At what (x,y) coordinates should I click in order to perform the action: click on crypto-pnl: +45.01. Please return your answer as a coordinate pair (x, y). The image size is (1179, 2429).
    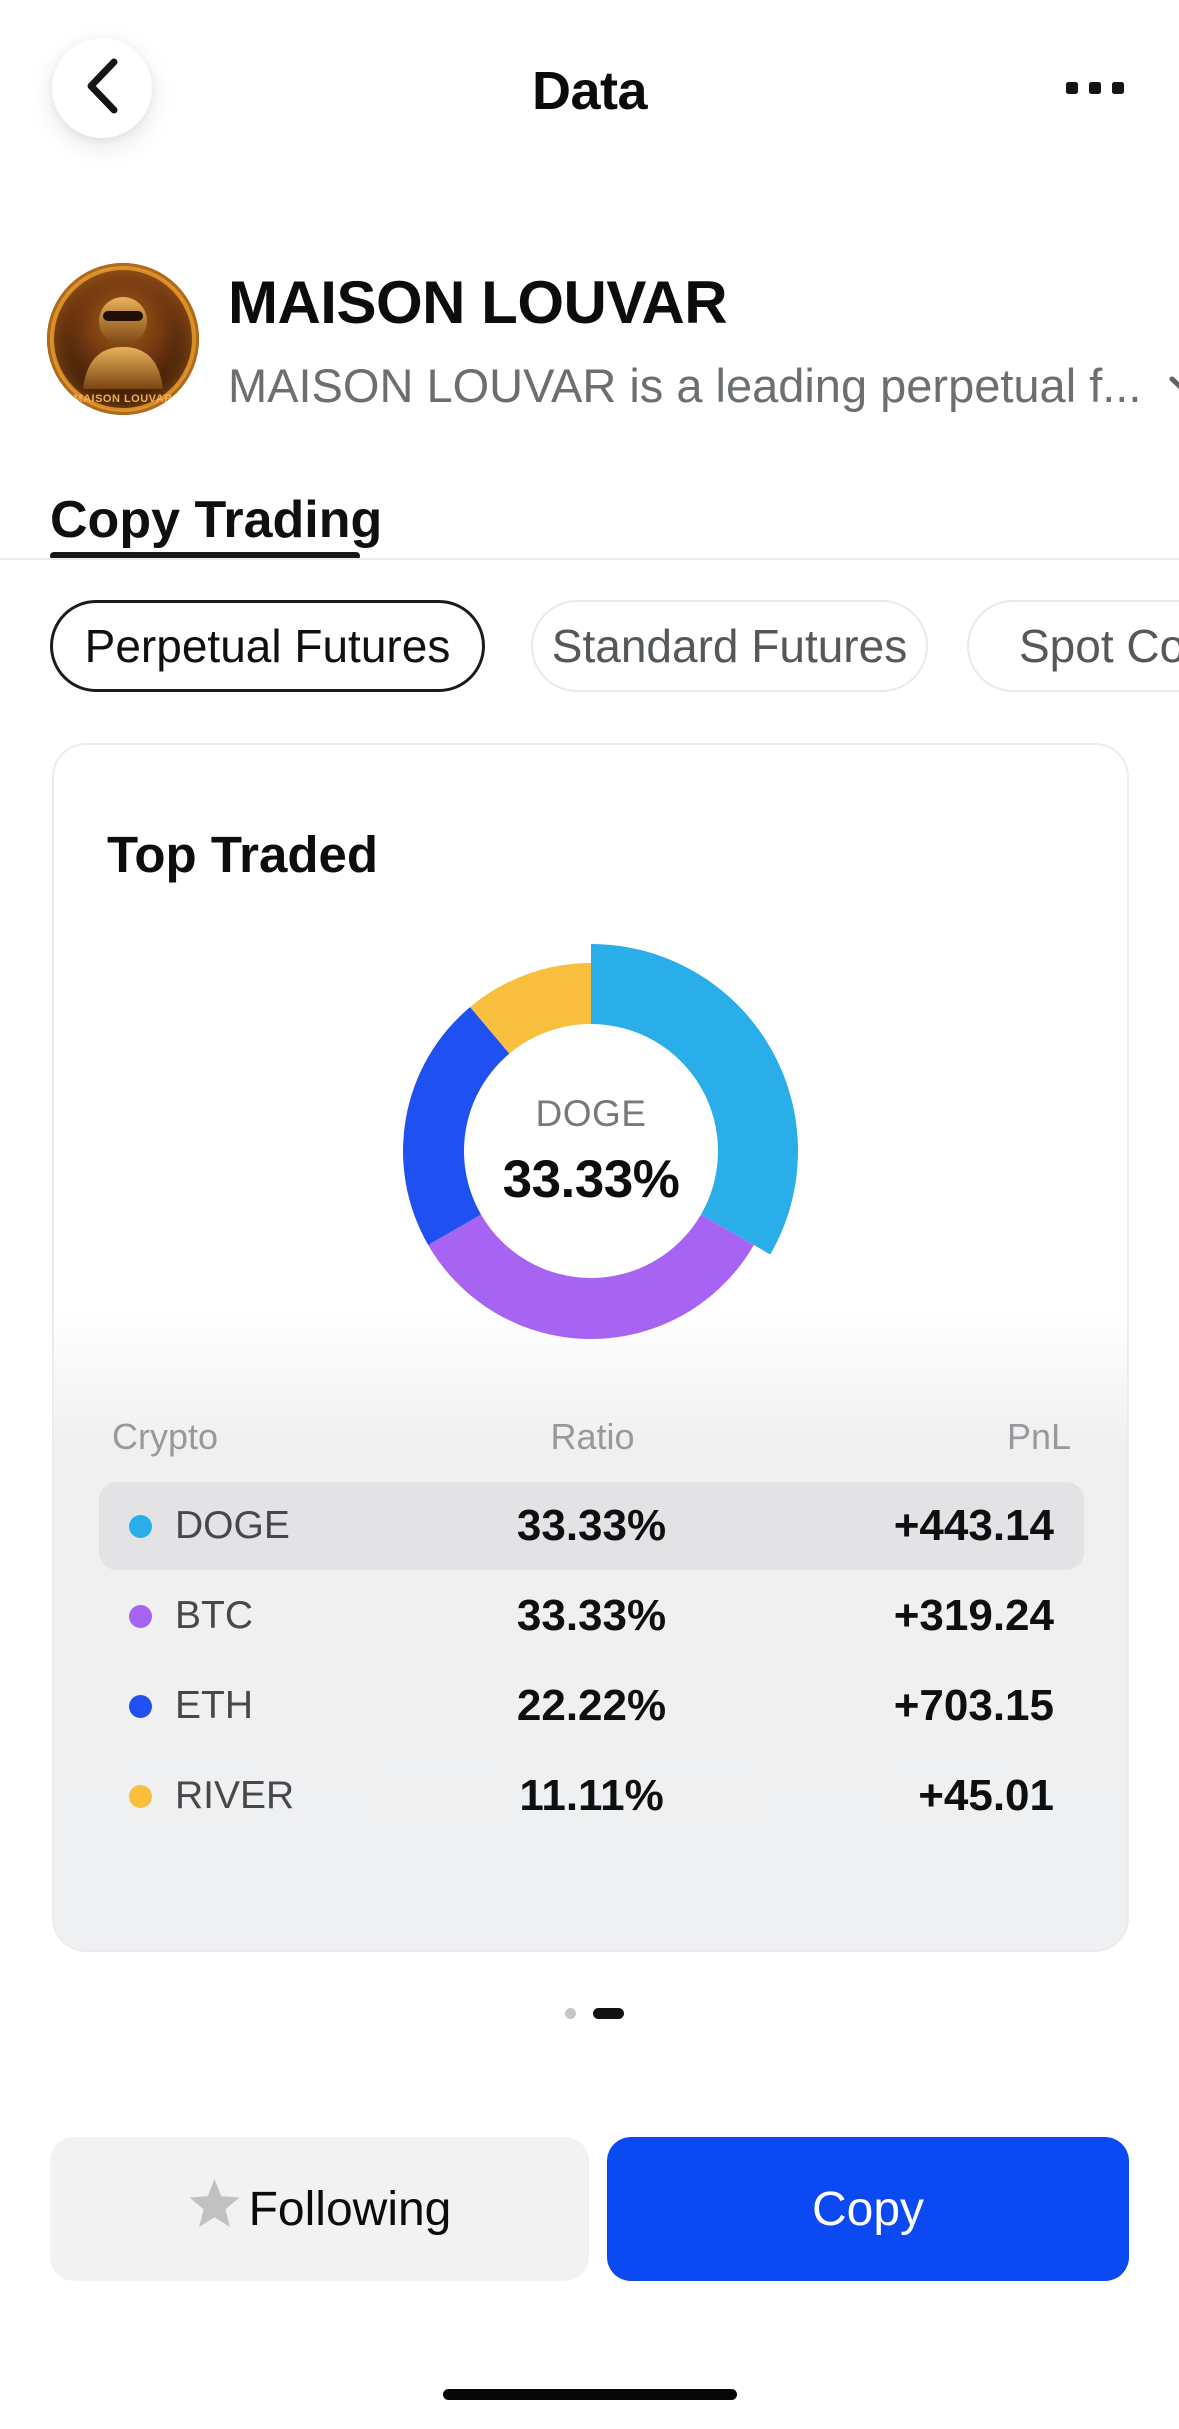
    Looking at the image, I should click on (986, 1795).